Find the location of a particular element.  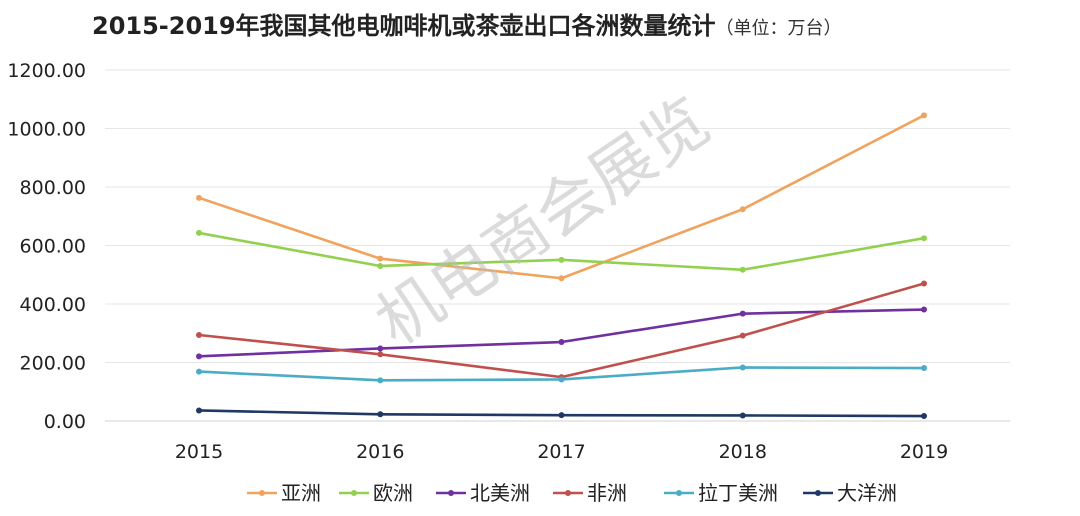

legend-item: 北美洲 is located at coordinates (483, 493).